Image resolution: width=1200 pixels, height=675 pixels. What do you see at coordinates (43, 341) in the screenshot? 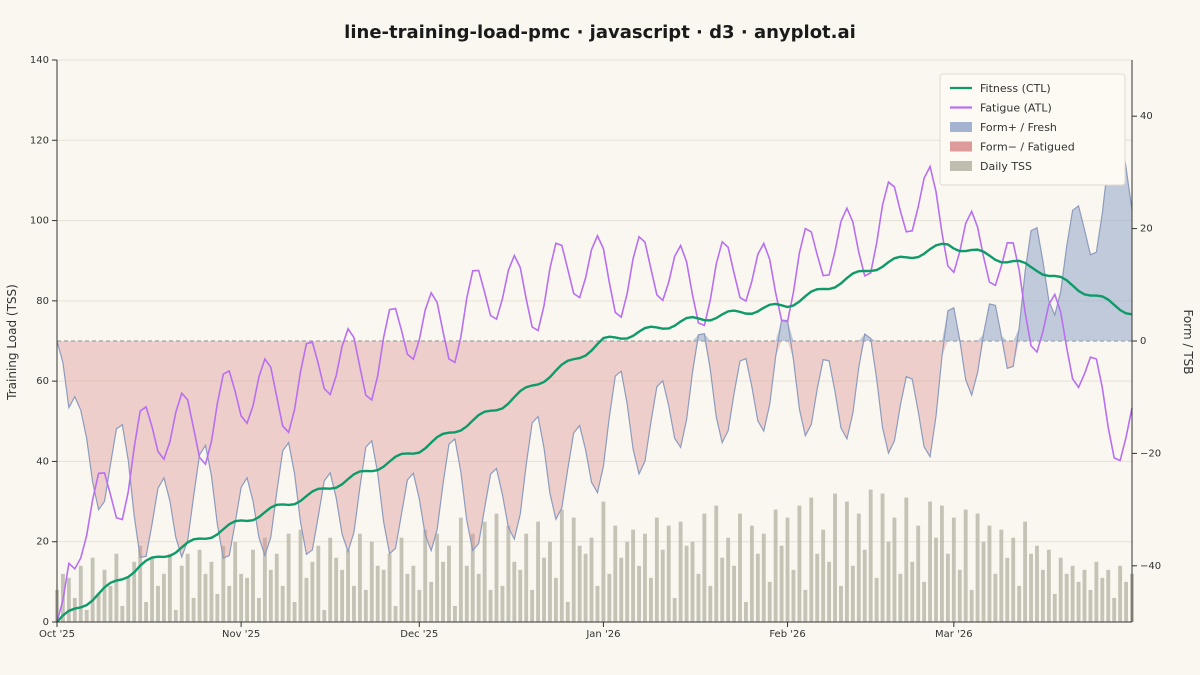
I see `left-axis-ticks: 0 20 40 60 80 100 120 140` at bounding box center [43, 341].